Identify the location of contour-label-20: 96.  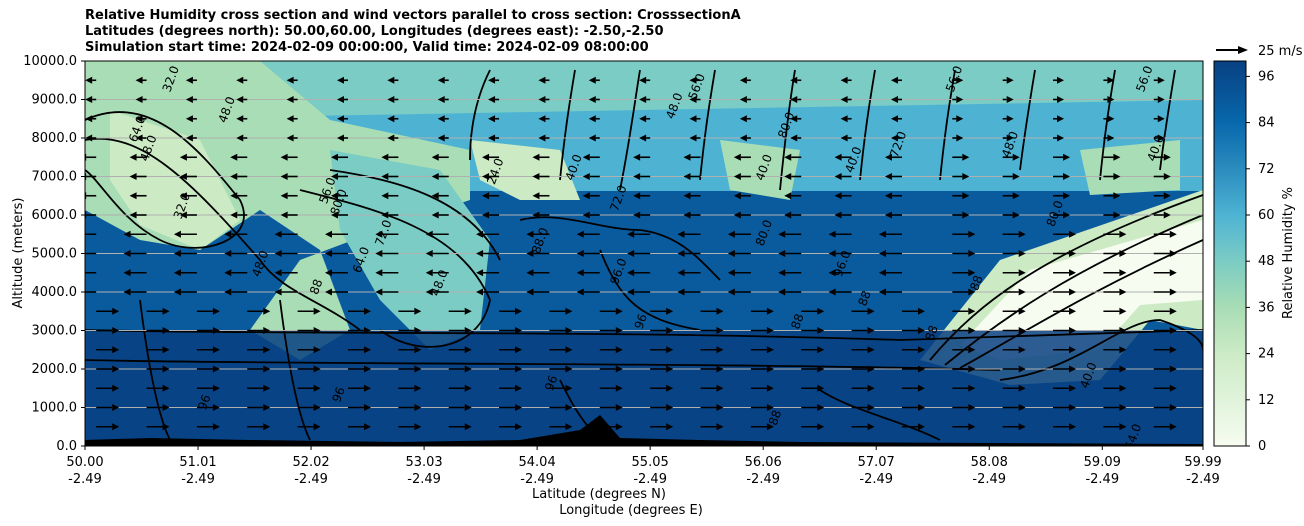
(338, 394).